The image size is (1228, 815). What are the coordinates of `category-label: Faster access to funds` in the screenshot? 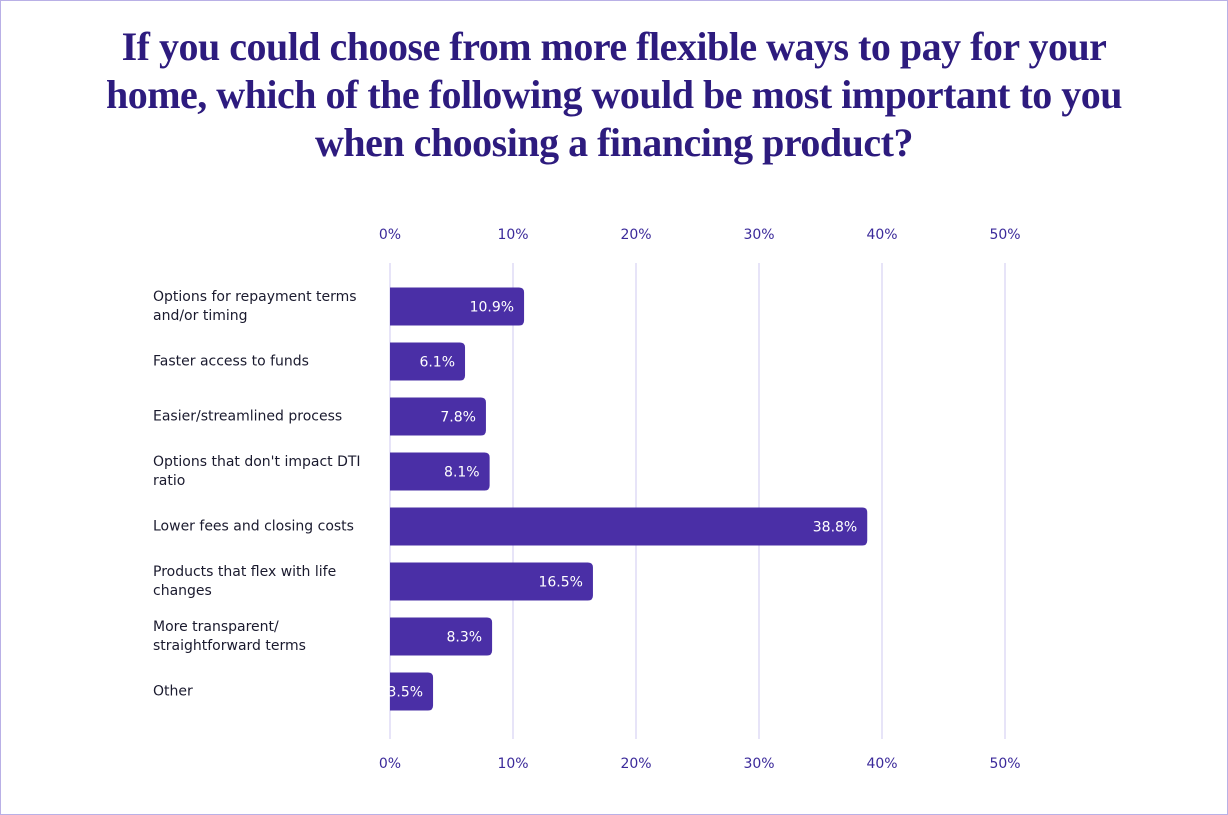 It's located at (231, 361).